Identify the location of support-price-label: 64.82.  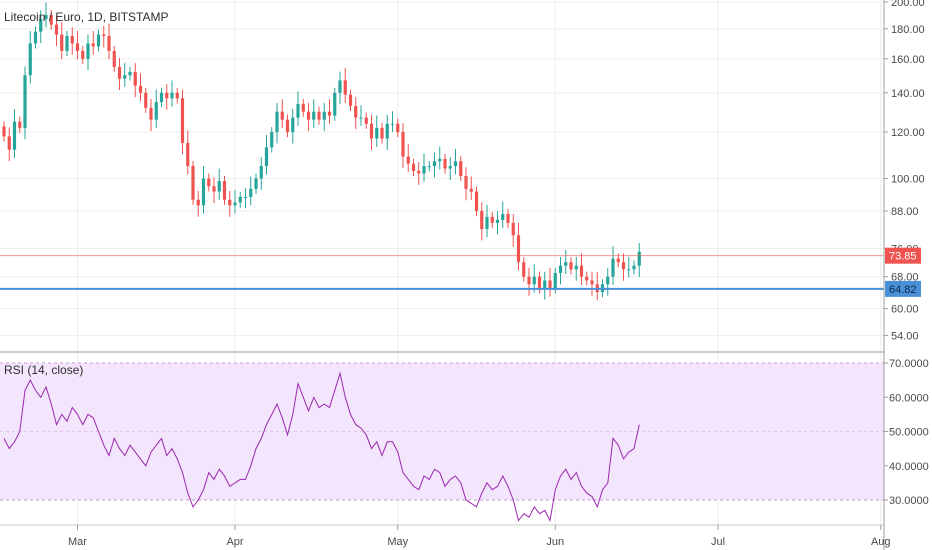
(903, 290).